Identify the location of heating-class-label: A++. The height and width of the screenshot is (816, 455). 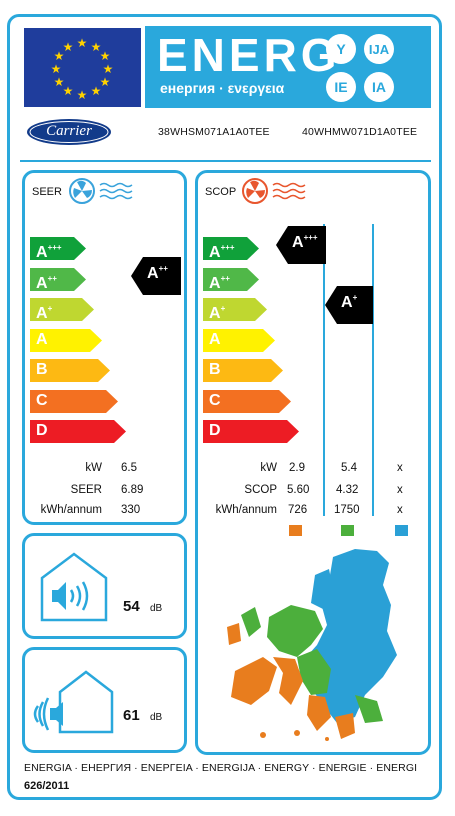
(219, 282).